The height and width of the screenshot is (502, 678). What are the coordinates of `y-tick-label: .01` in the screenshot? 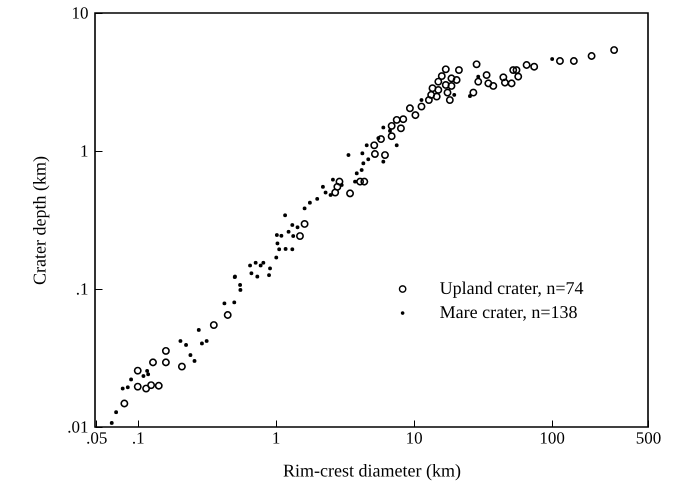 It's located at (77, 427).